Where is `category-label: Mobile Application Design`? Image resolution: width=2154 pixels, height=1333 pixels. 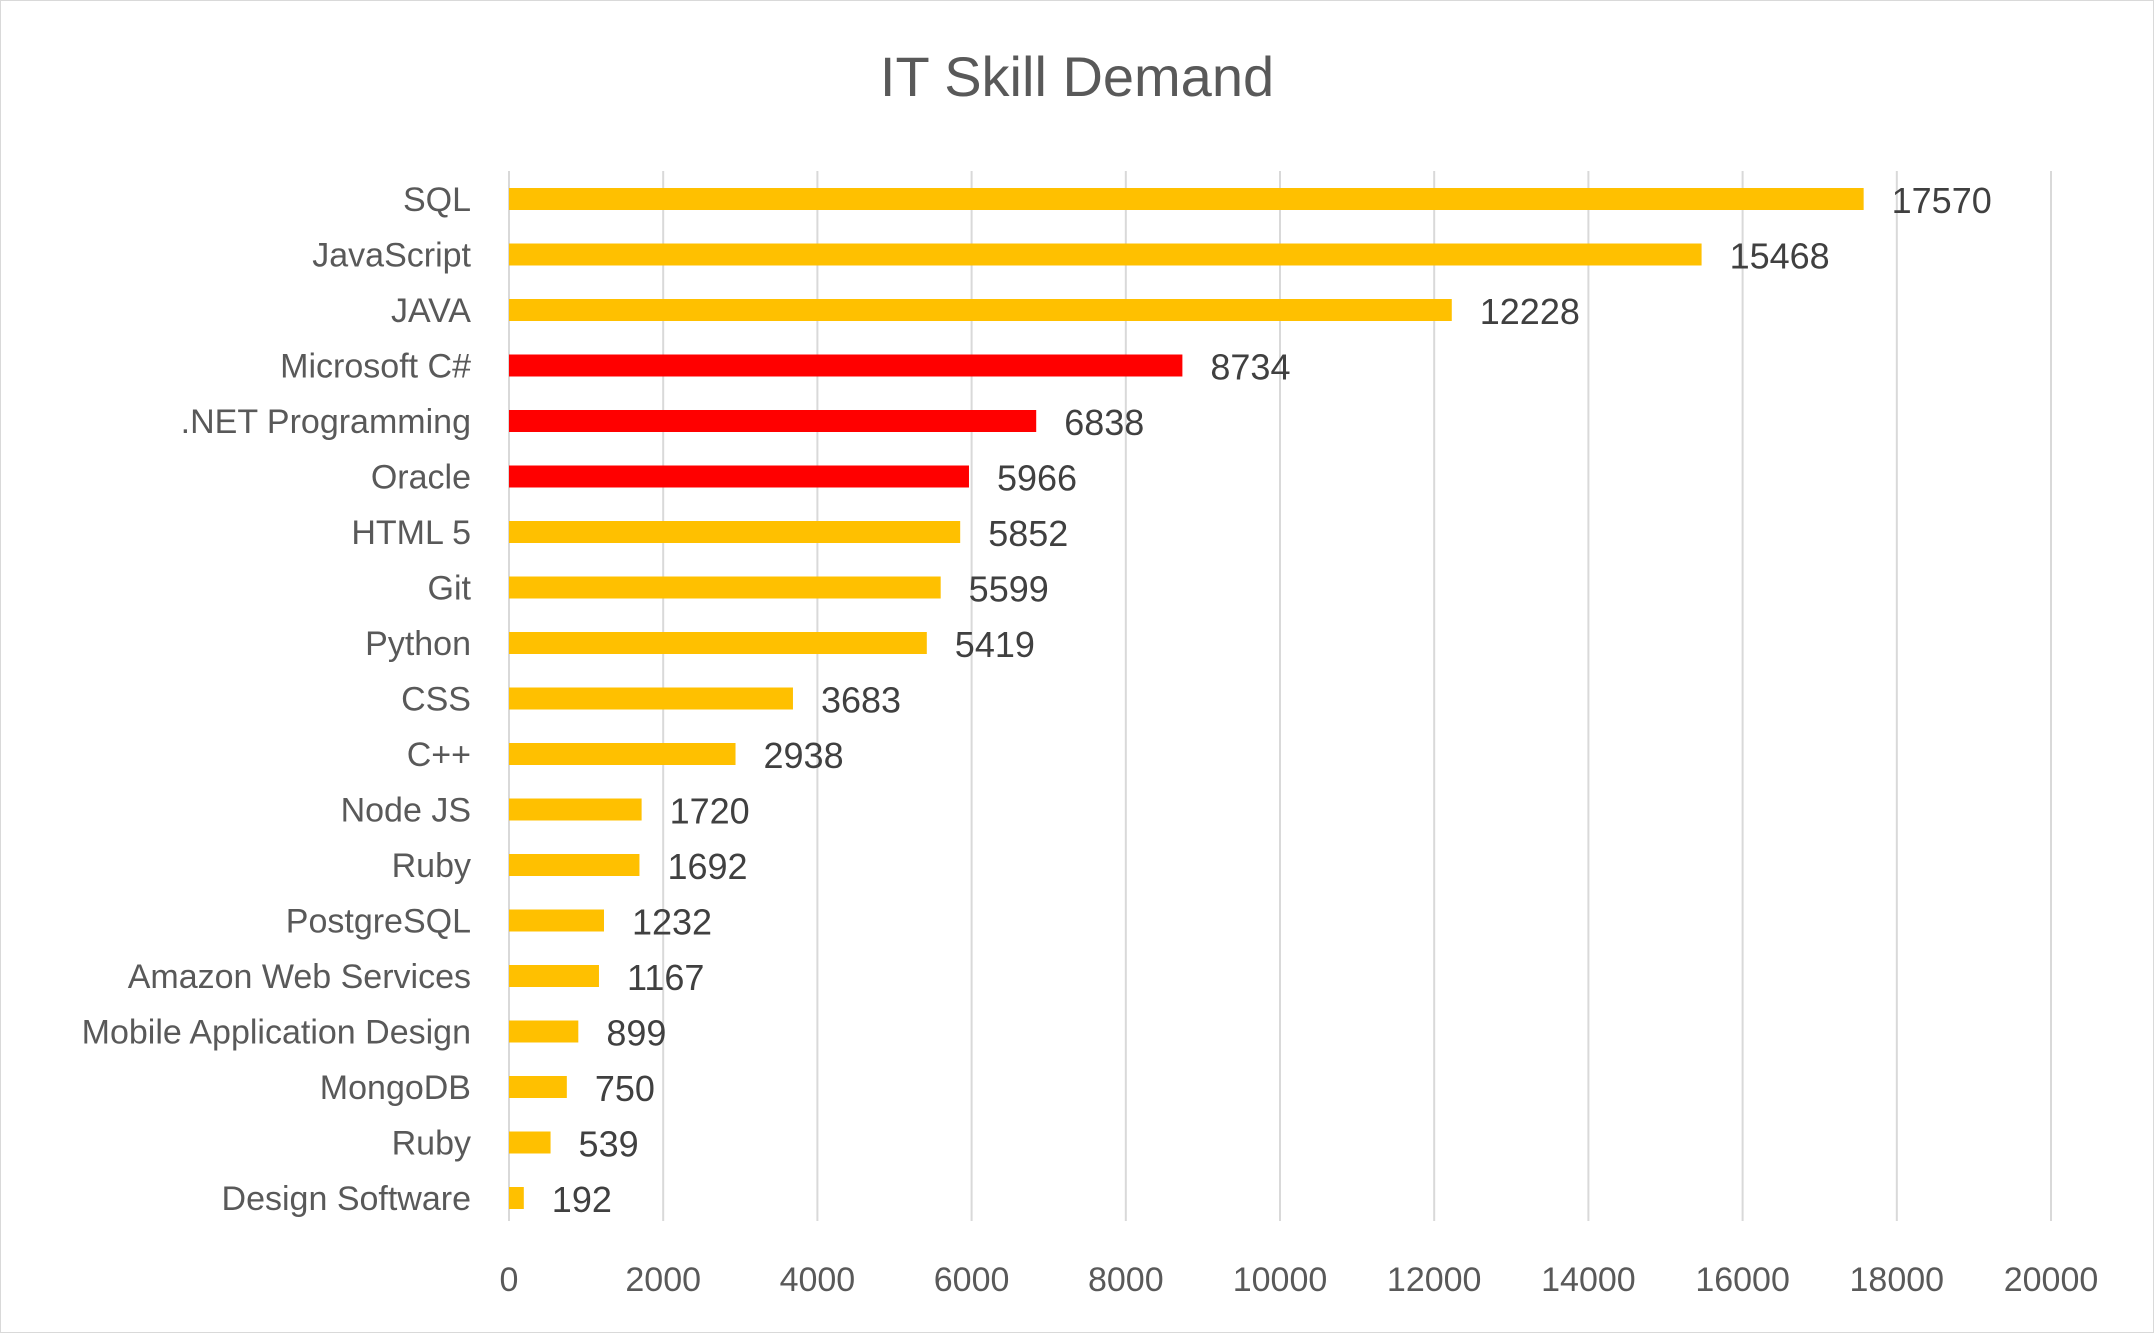 category-label: Mobile Application Design is located at coordinates (276, 1033).